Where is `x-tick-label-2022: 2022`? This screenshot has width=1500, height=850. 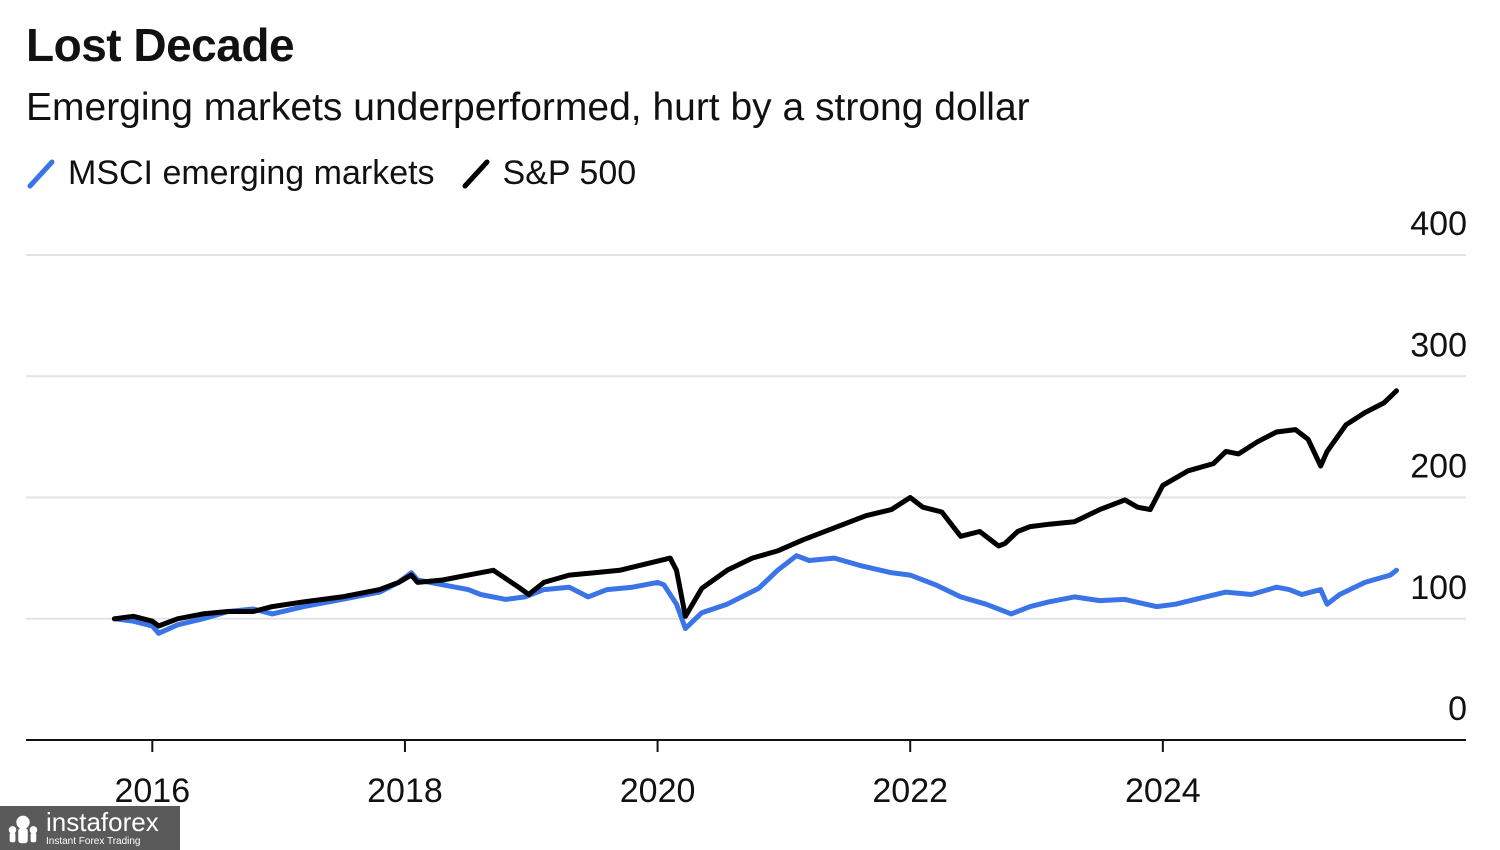 x-tick-label-2022: 2022 is located at coordinates (910, 791).